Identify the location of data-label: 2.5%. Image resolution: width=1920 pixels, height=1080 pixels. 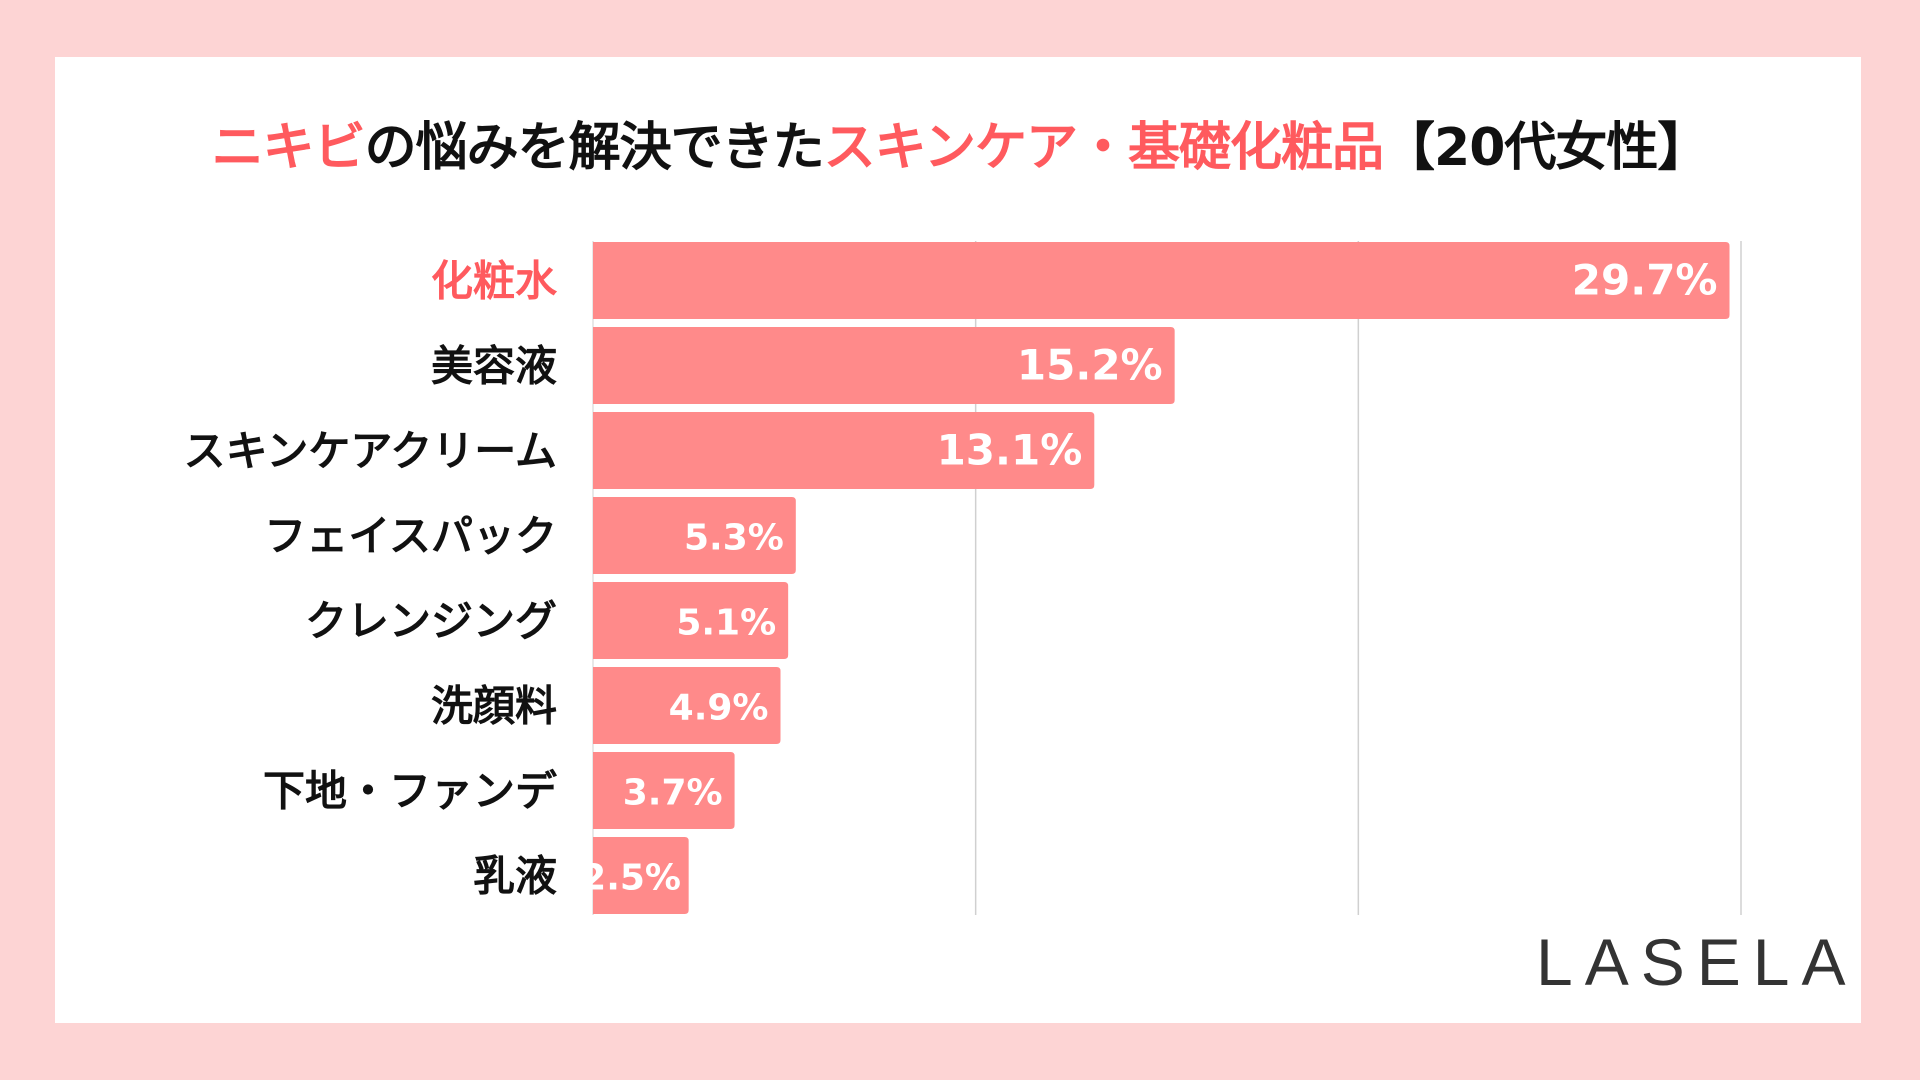
(631, 878).